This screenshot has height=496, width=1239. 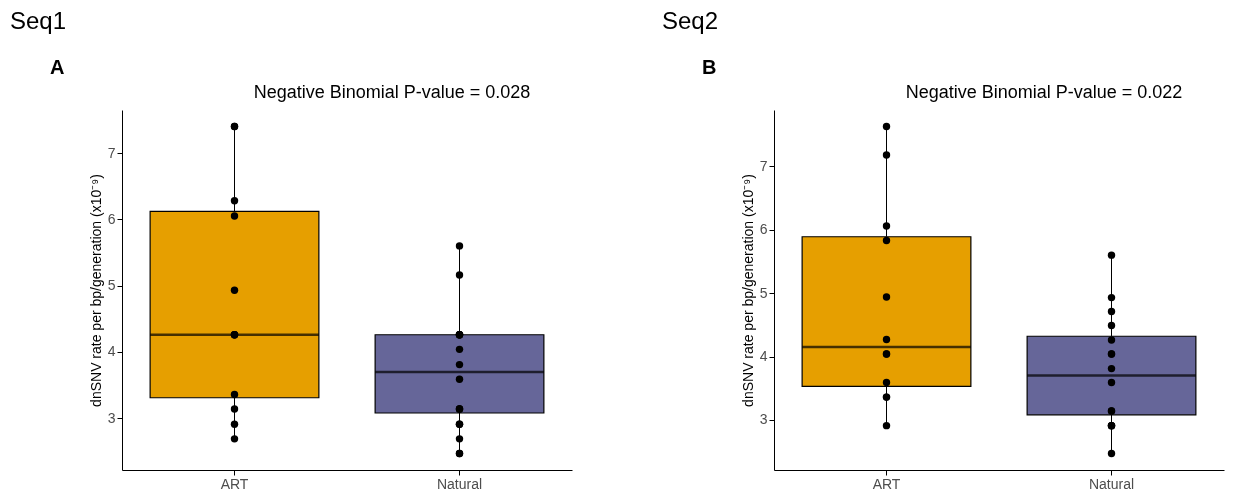 What do you see at coordinates (709, 67) in the screenshot?
I see `text: B` at bounding box center [709, 67].